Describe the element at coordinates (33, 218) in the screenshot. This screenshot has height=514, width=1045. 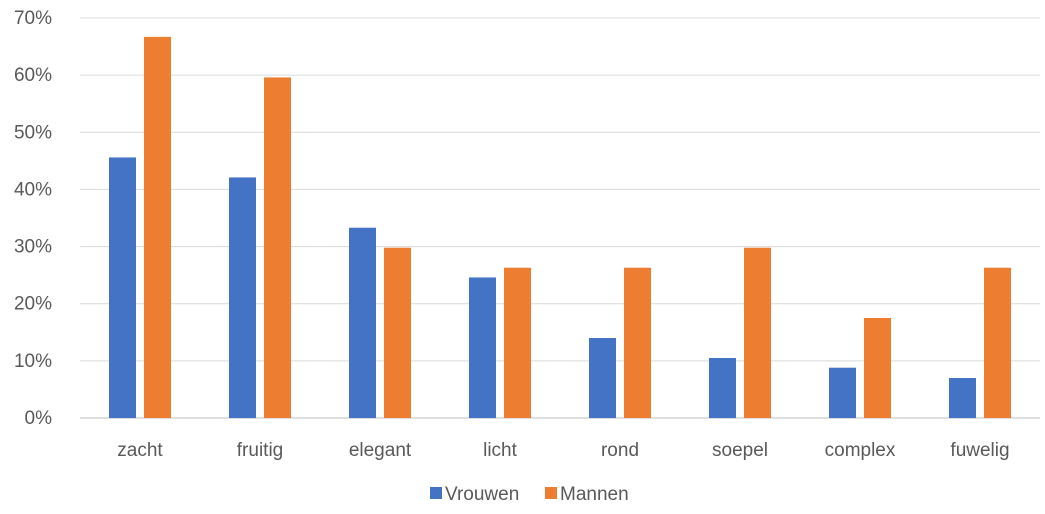
I see `y-axis-tick-labels: 0% 10% 20% 30% 40% 50% 60% 70%` at that location.